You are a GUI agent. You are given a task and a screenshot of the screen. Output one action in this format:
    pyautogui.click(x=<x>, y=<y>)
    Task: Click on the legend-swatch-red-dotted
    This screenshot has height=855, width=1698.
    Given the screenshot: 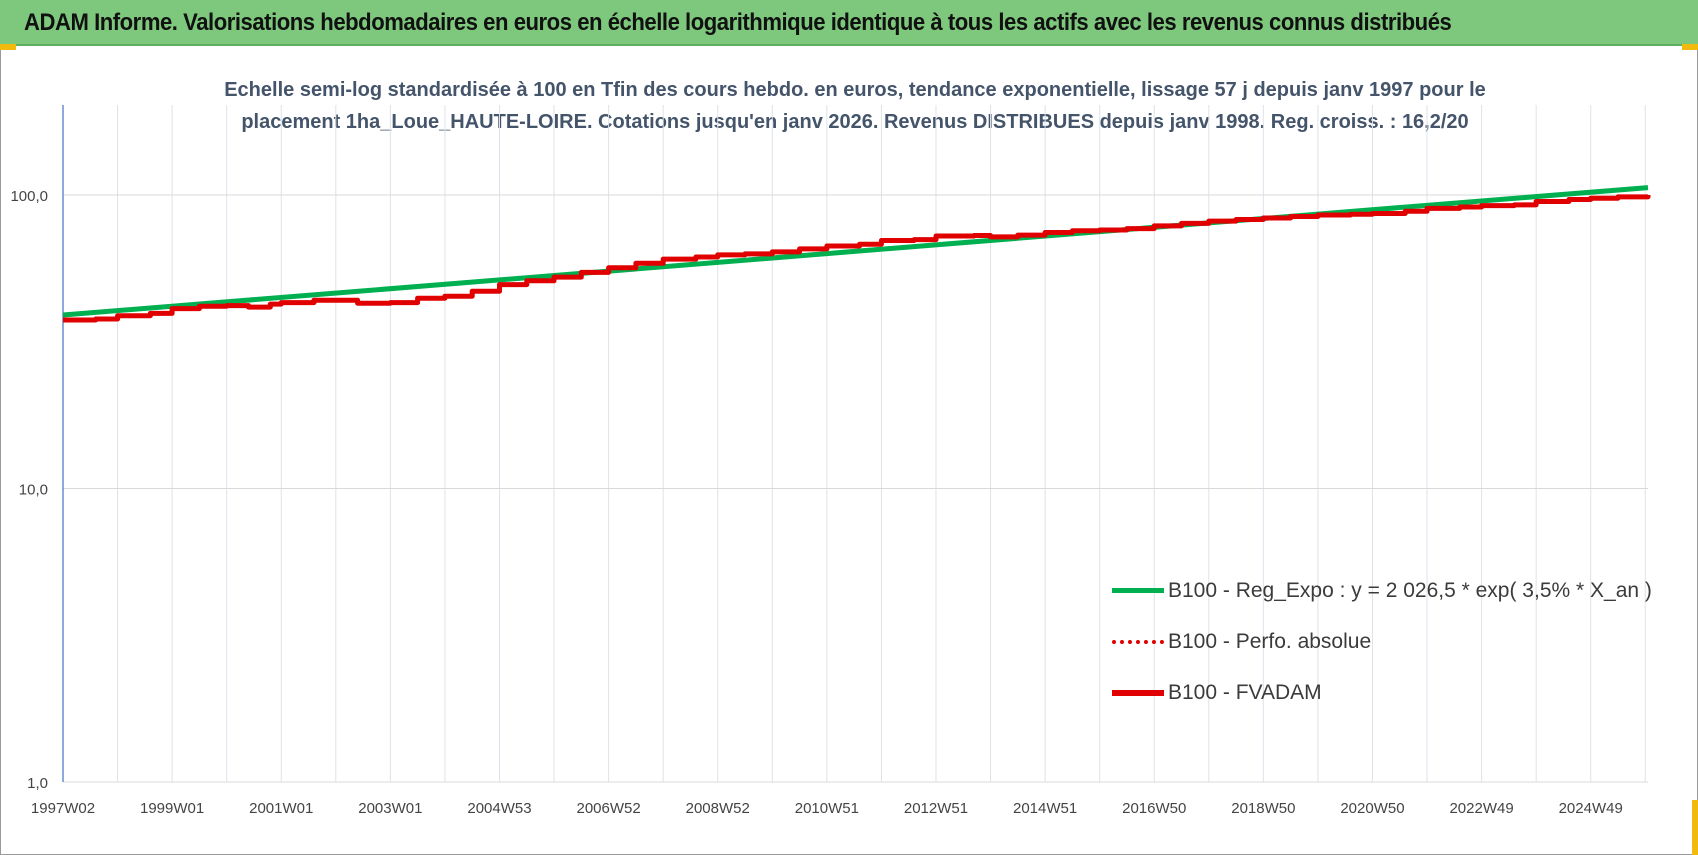 What is the action you would take?
    pyautogui.click(x=1138, y=641)
    